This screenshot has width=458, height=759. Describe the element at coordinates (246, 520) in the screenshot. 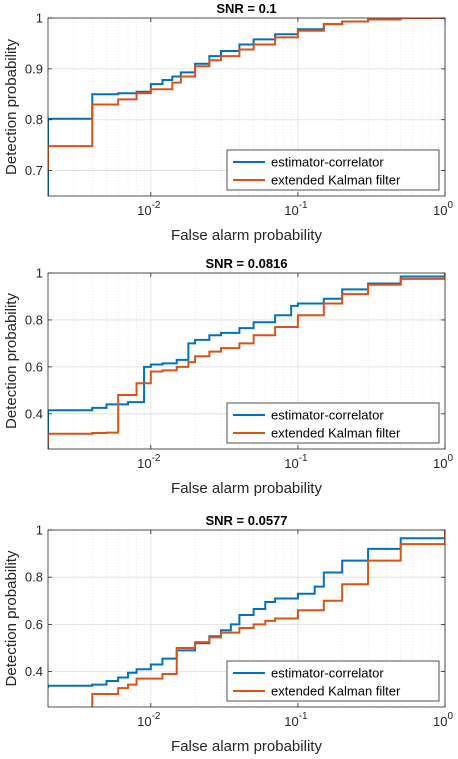

I see `chart-title: SNR = 0.0577` at that location.